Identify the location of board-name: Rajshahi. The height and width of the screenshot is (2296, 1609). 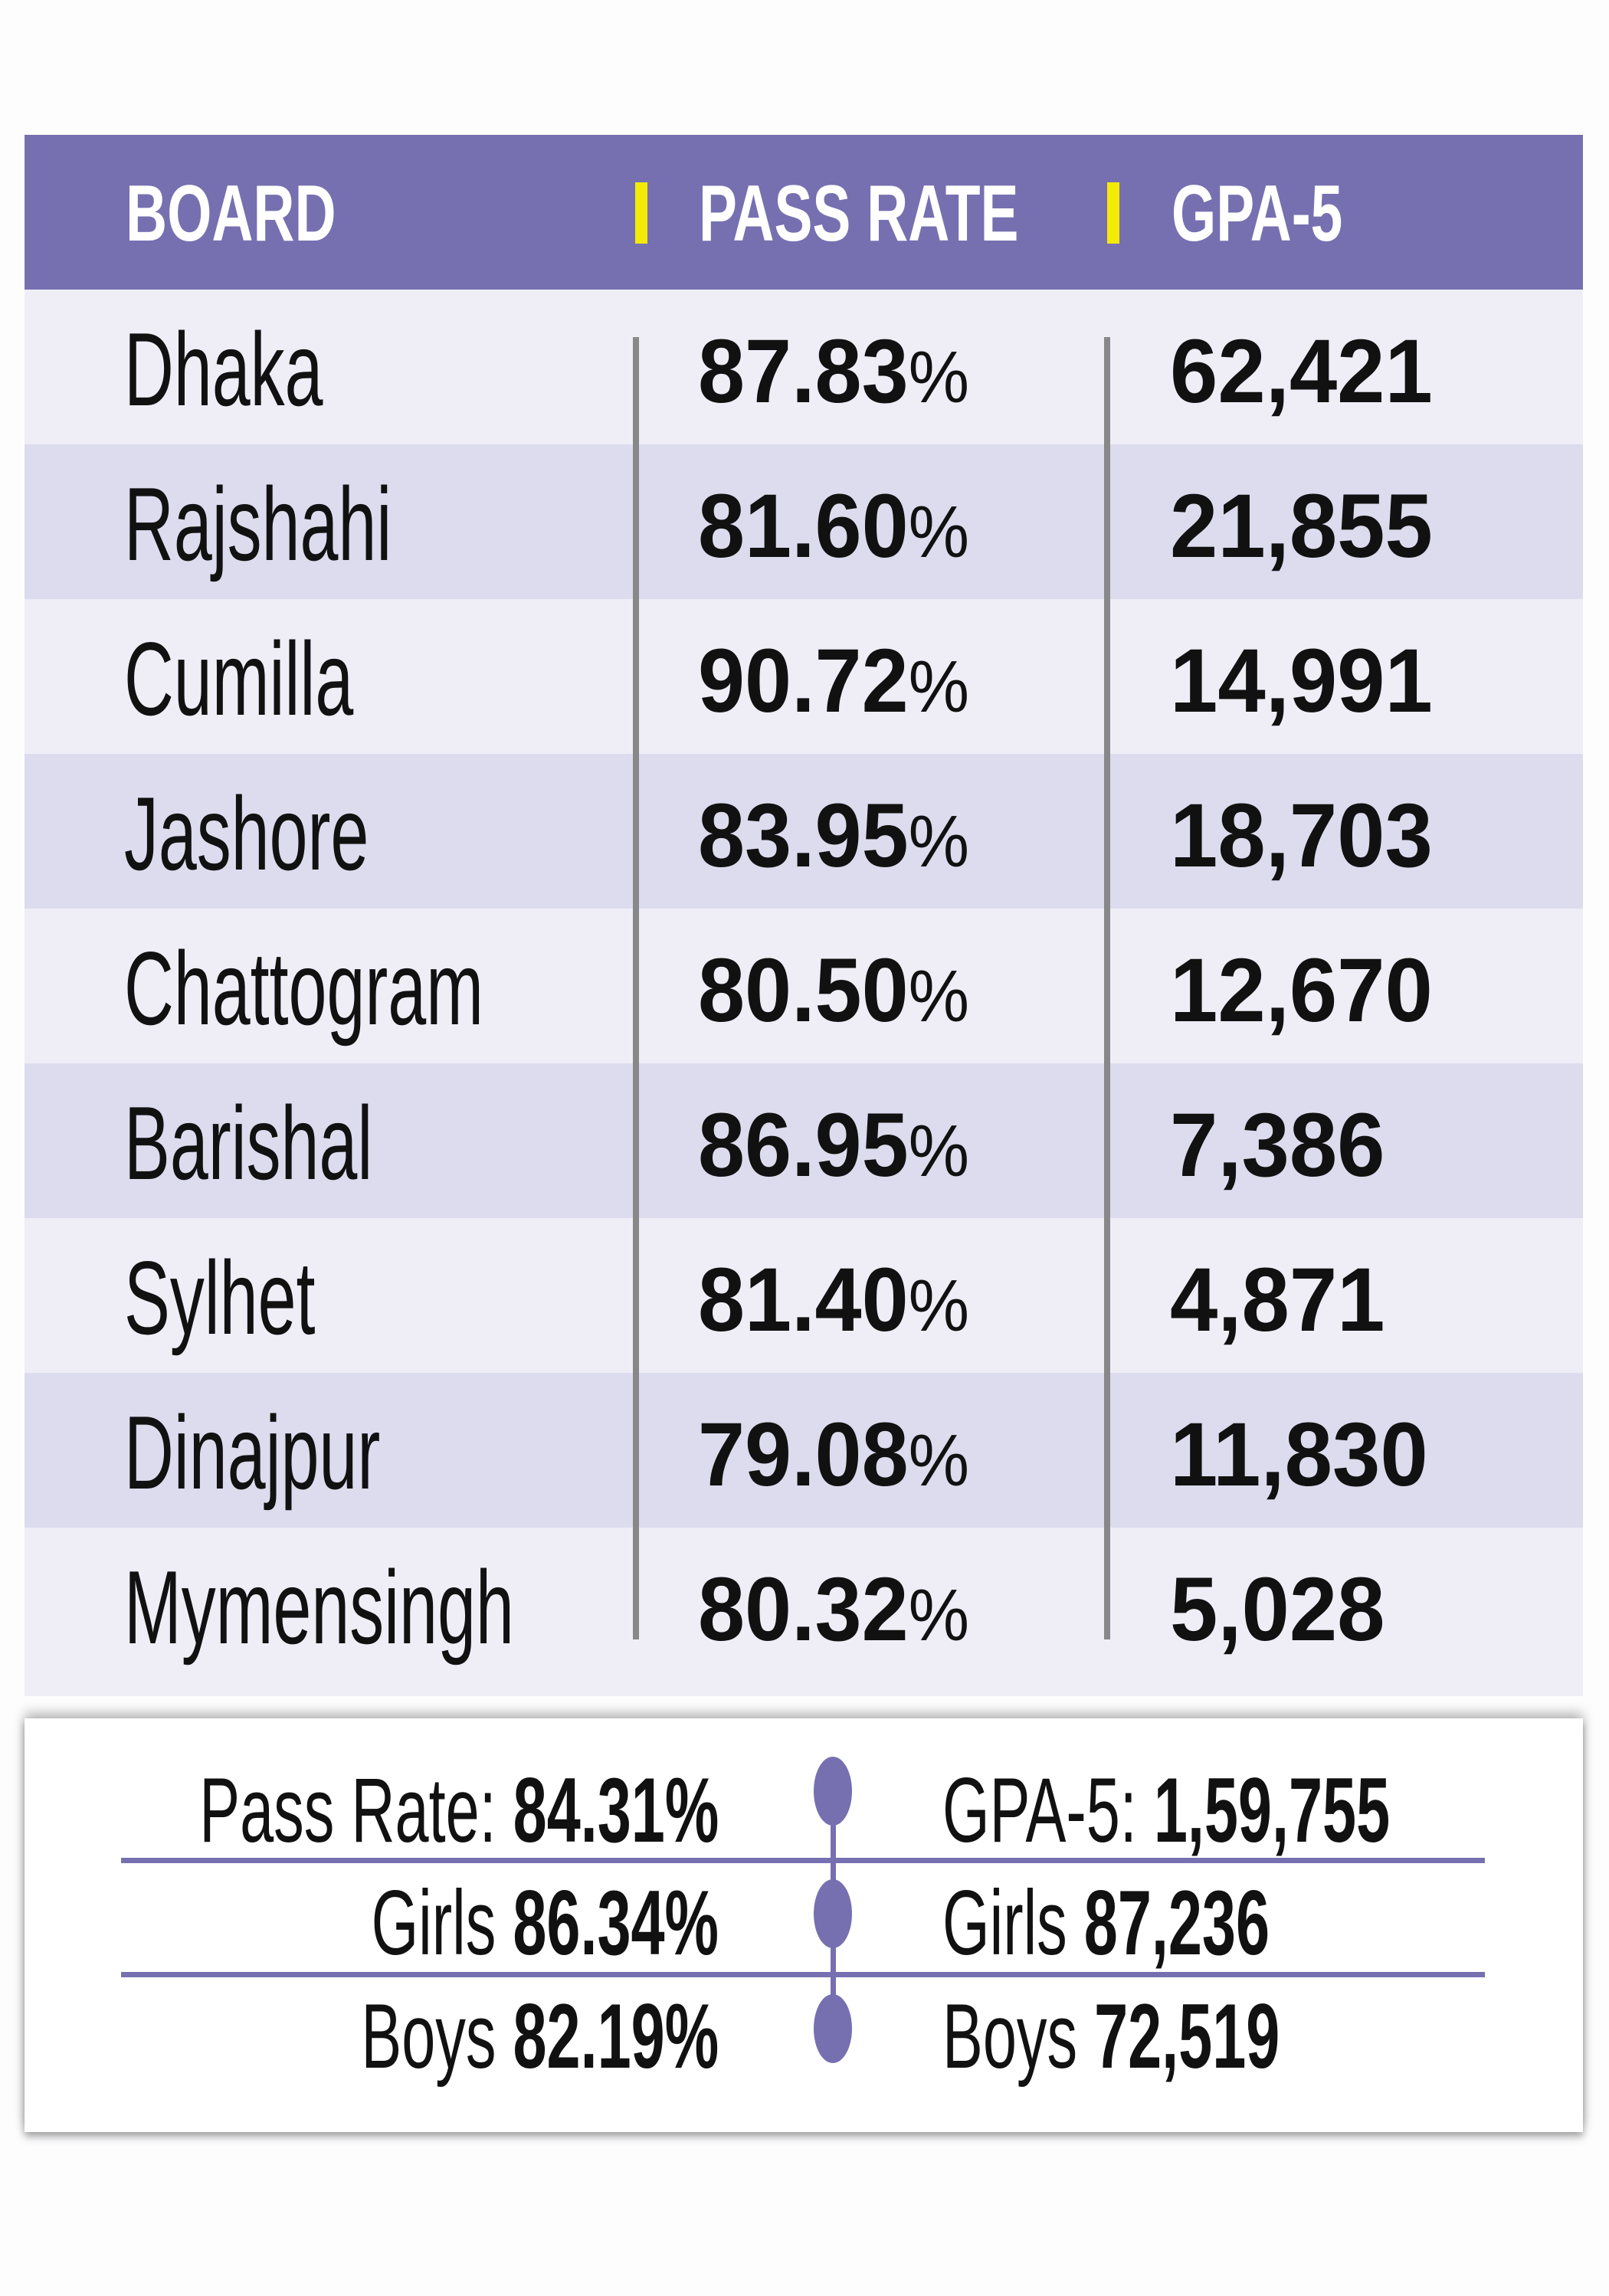
(258, 524).